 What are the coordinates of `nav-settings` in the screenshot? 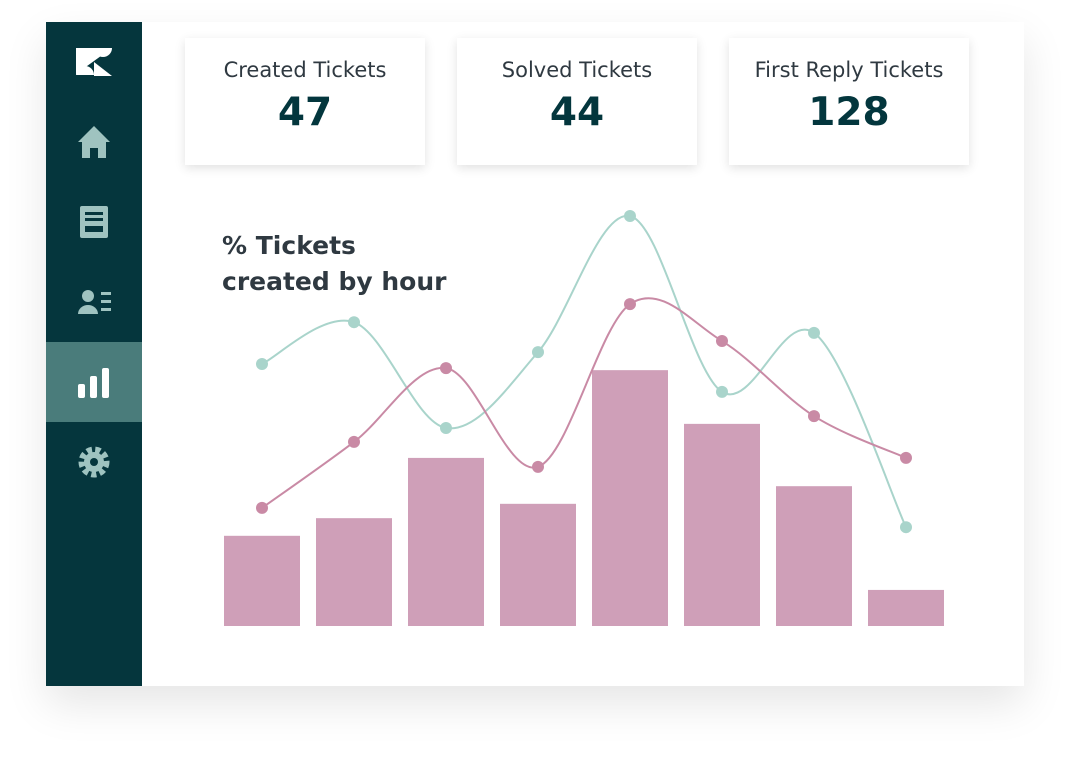 It's located at (94, 462).